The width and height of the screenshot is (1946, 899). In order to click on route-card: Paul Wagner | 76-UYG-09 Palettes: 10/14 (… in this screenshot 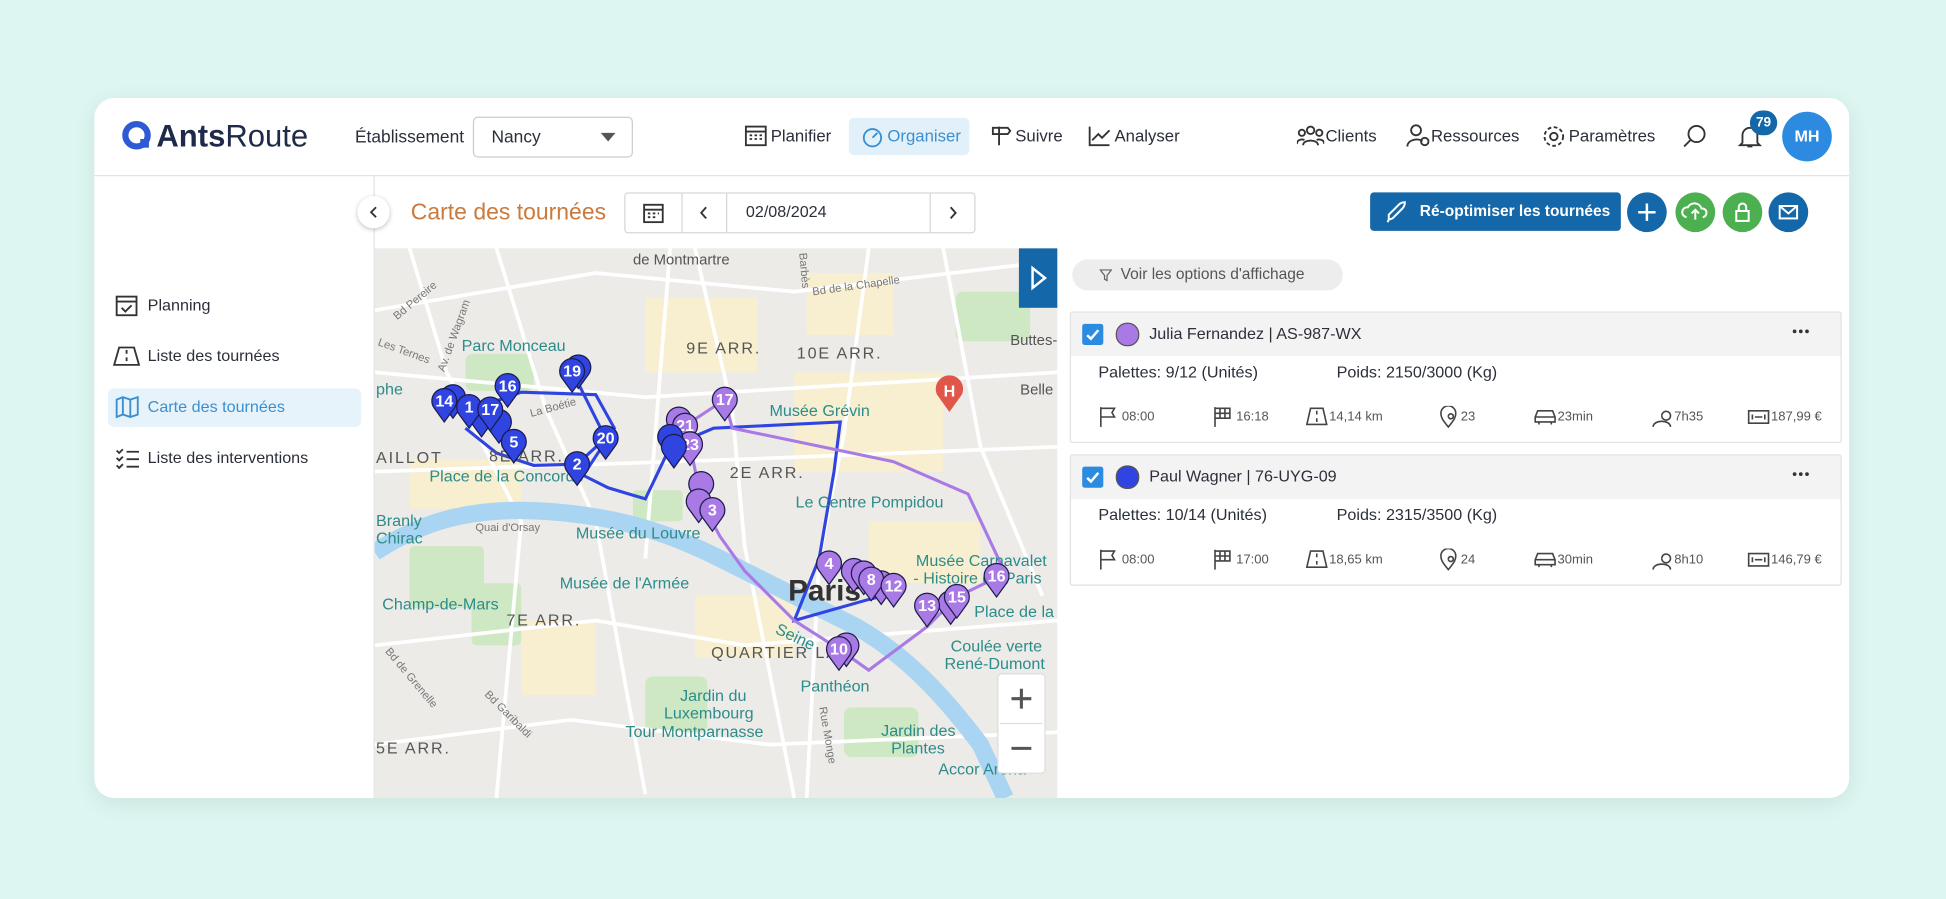, I will do `click(1455, 520)`.